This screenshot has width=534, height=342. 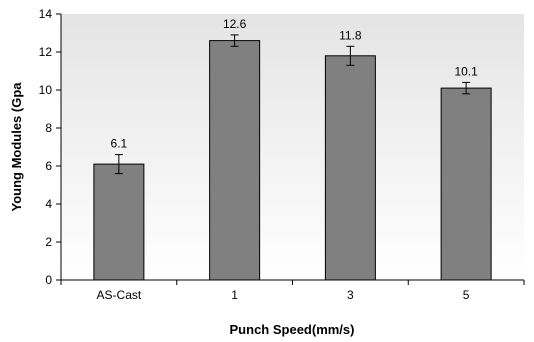 I want to click on y-tick-label-5: 10, so click(x=46, y=90).